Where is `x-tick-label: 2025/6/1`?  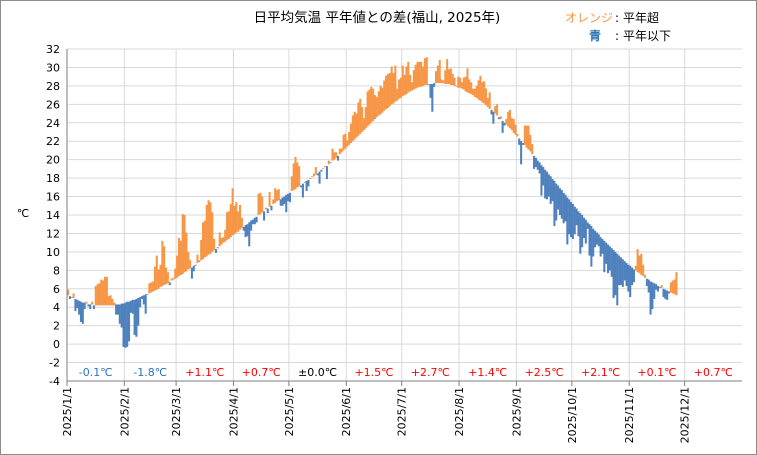
x-tick-label: 2025/6/1 is located at coordinates (346, 411).